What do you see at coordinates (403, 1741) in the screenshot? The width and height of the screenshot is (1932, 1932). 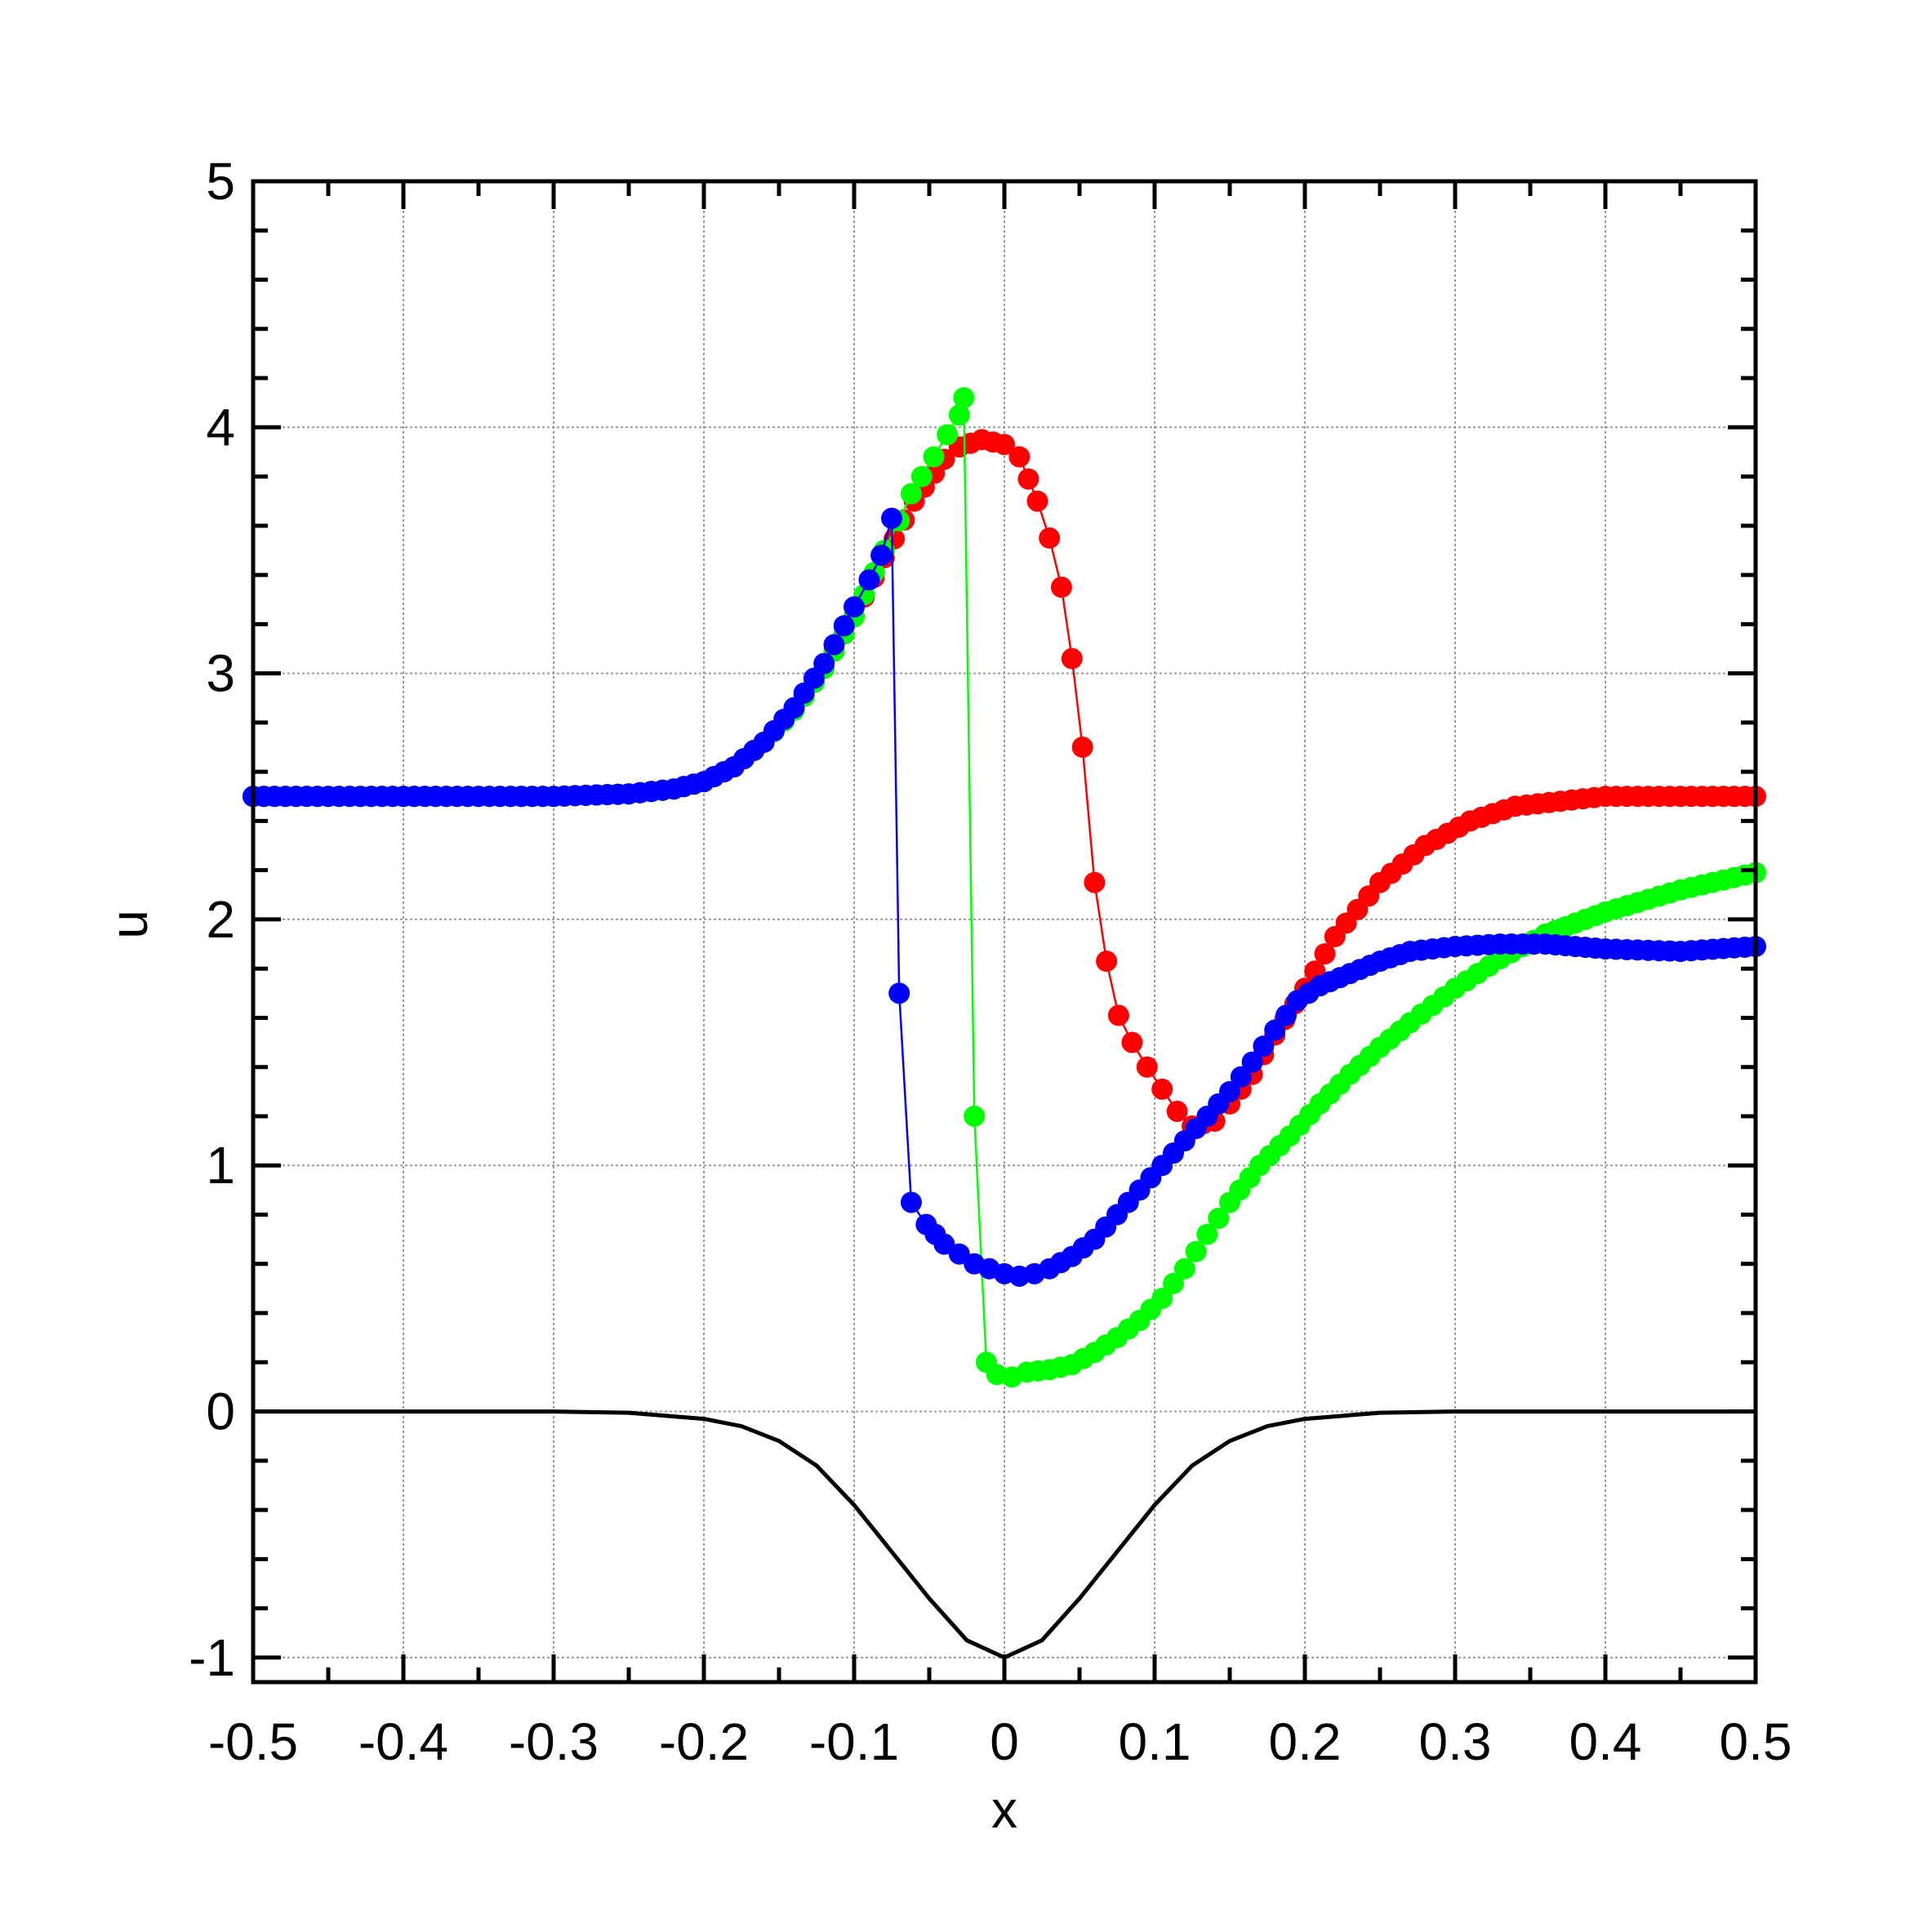 I see `x-tick-label: -0.4` at bounding box center [403, 1741].